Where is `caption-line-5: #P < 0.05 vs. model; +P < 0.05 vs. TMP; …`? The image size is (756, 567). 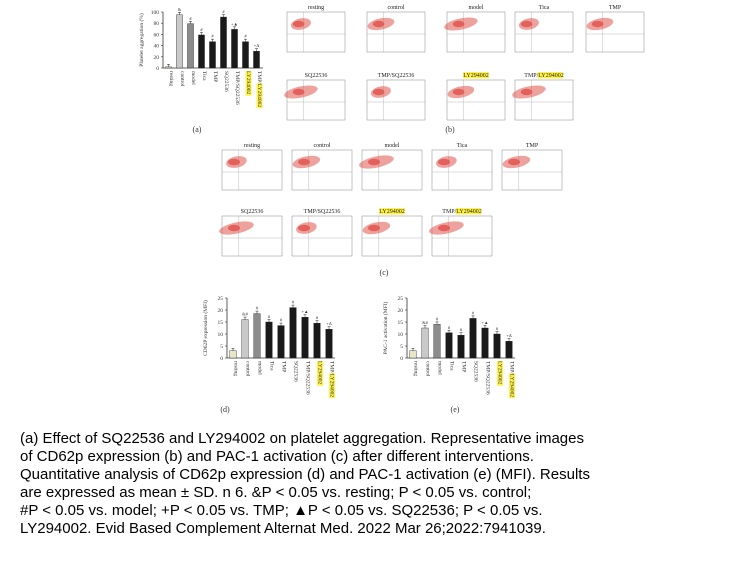
caption-line-5: #P < 0.05 vs. model; +P < 0.05 vs. TMP; … is located at coordinates (281, 510).